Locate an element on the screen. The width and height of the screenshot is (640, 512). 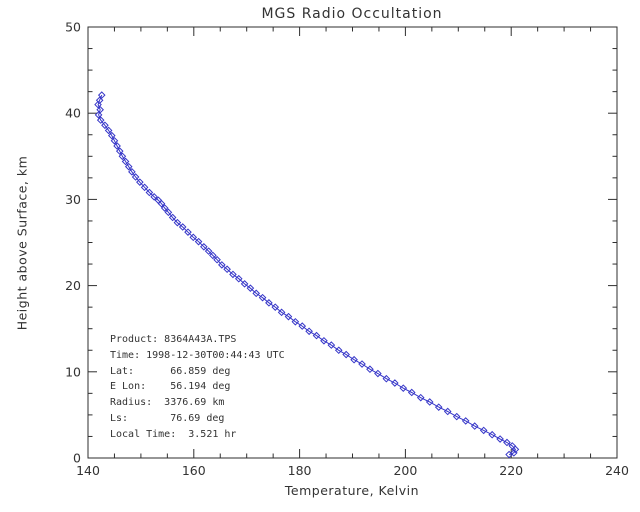
annotation-line-time: Time: 1998-12-30T00:44:43 UTC is located at coordinates (197, 355).